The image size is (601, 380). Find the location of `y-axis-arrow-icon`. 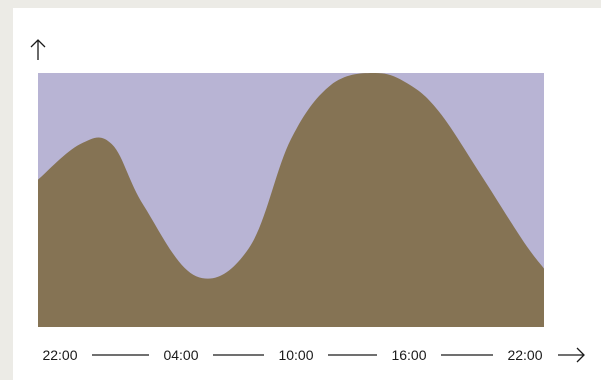

y-axis-arrow-icon is located at coordinates (38, 49).